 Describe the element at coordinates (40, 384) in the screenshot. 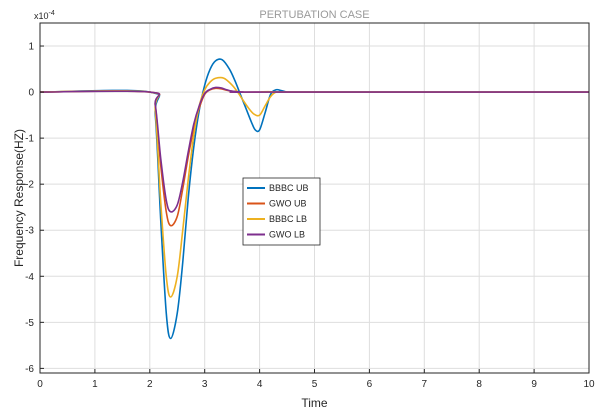

I see `x-tick-label: 0` at that location.